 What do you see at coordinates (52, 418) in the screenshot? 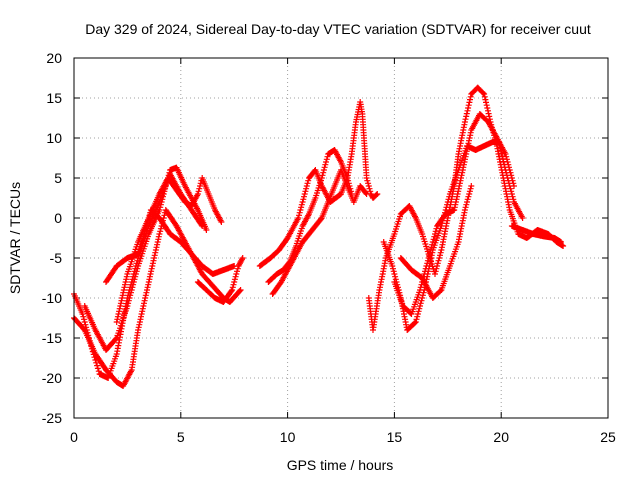
I see `y-tick-label: -25` at bounding box center [52, 418].